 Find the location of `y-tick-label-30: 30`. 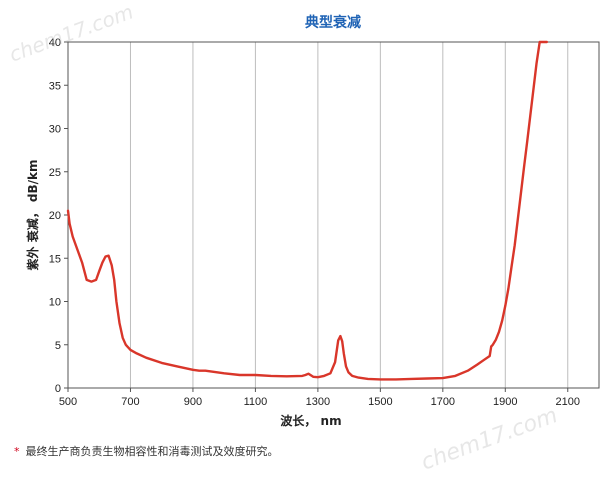

y-tick-label-30: 30 is located at coordinates (55, 130).